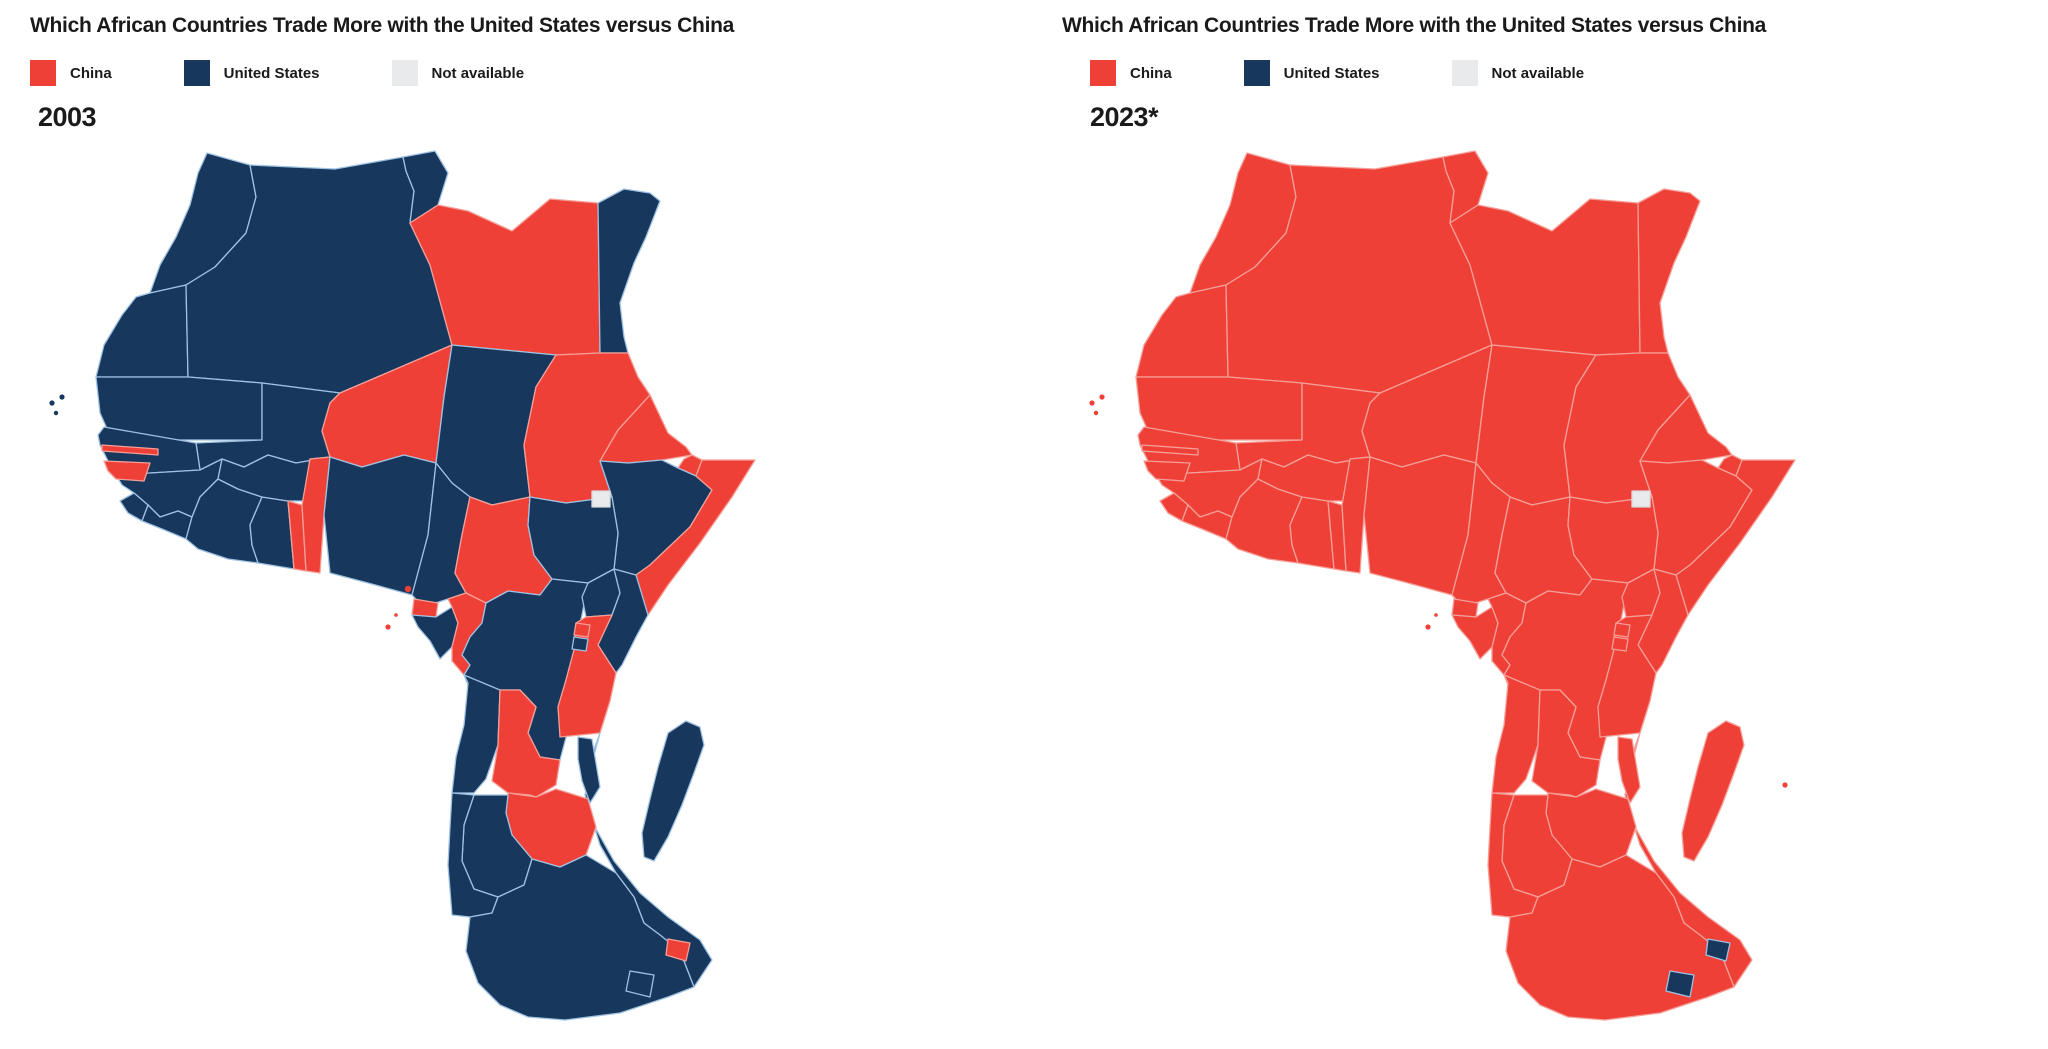 The height and width of the screenshot is (1049, 2048). I want to click on legend-2003: China United States Not available, so click(313, 73).